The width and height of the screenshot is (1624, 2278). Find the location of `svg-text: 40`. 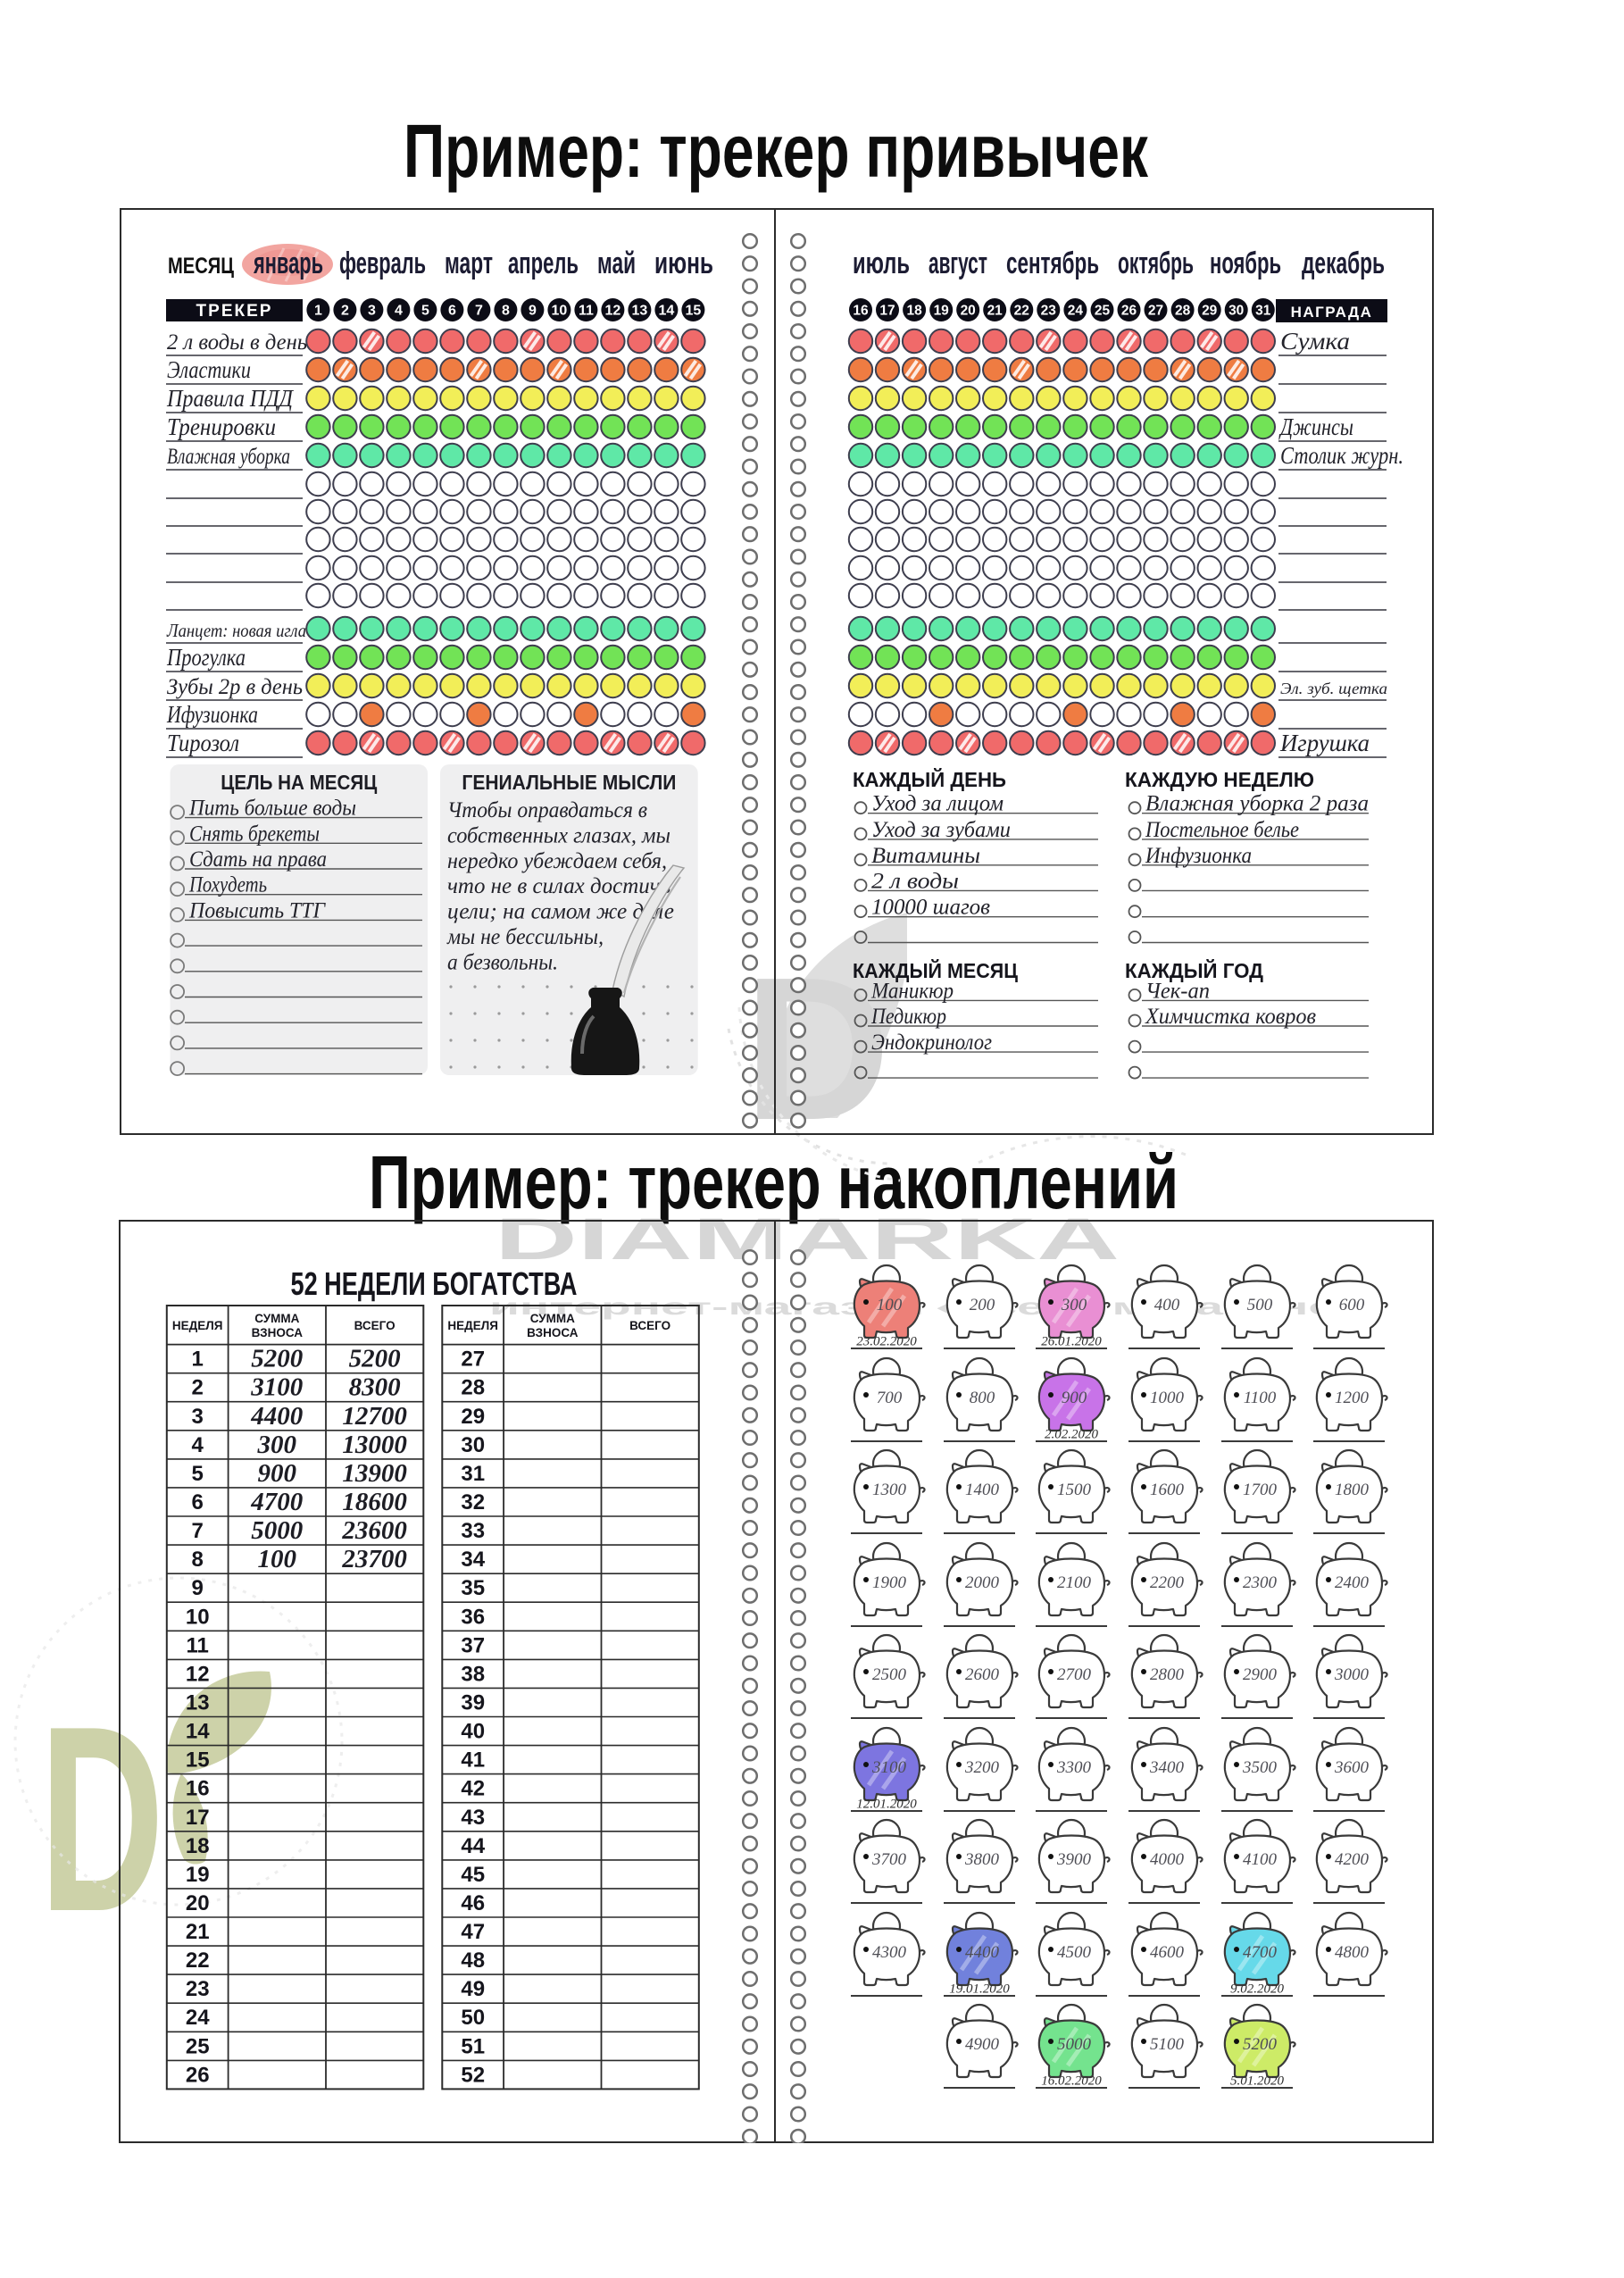

svg-text: 40 is located at coordinates (473, 1732).